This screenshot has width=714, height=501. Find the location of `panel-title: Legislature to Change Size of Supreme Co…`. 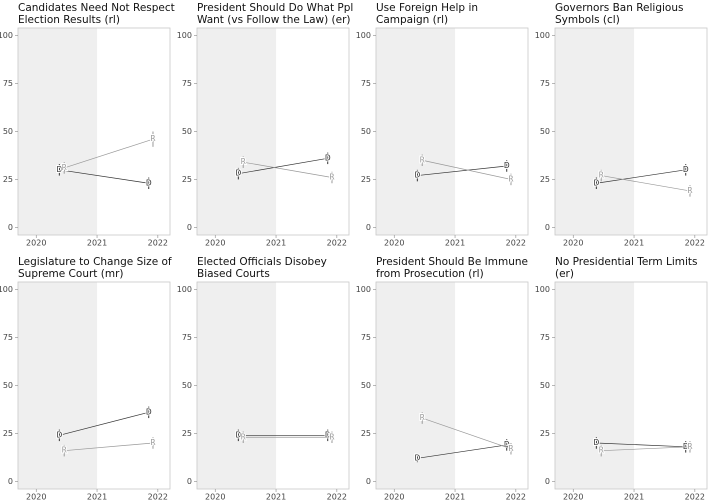

panel-title: Legislature to Change Size of Supreme Co… is located at coordinates (95, 268).